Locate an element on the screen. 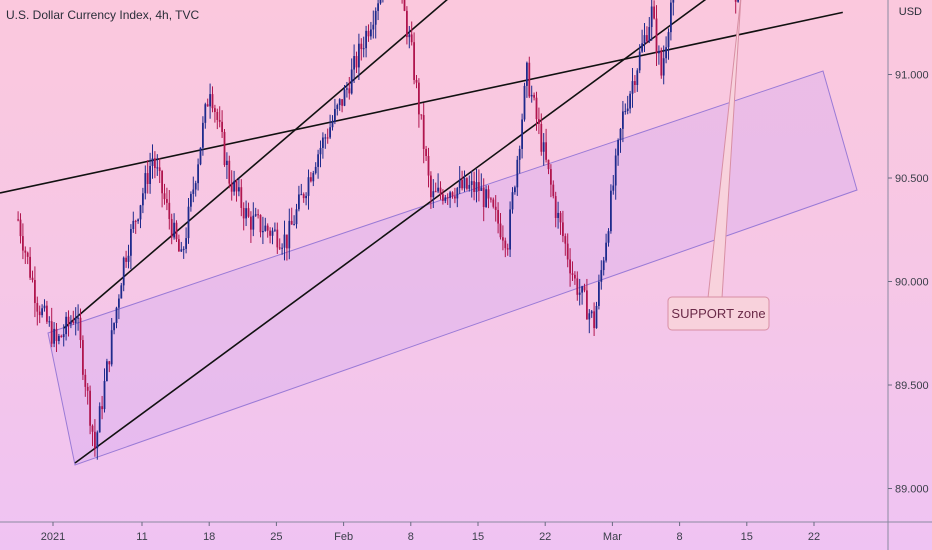 Image resolution: width=932 pixels, height=550 pixels. x-tick-label: 15 is located at coordinates (478, 537).